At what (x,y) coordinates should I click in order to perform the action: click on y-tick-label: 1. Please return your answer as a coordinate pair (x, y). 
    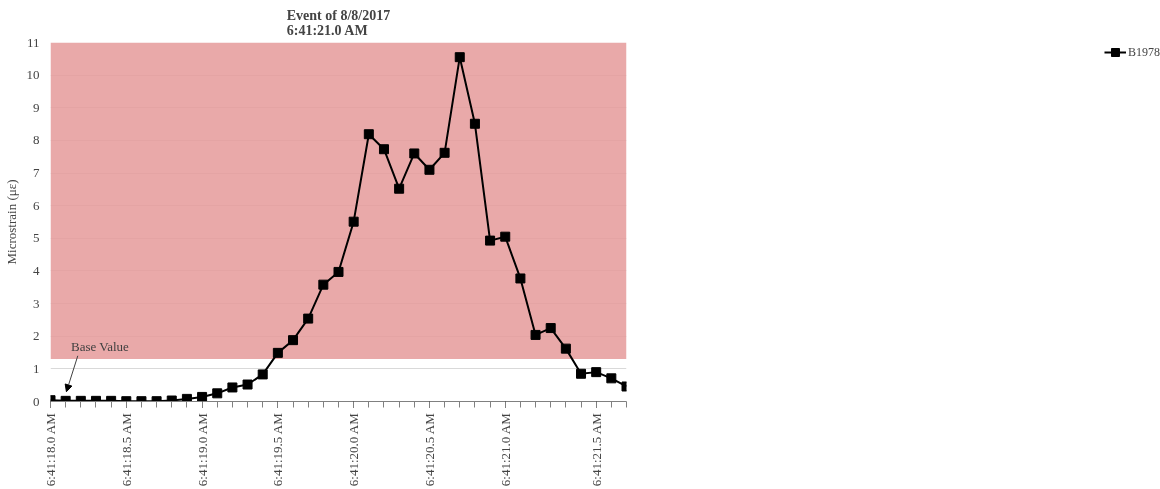
    Looking at the image, I should click on (36, 368).